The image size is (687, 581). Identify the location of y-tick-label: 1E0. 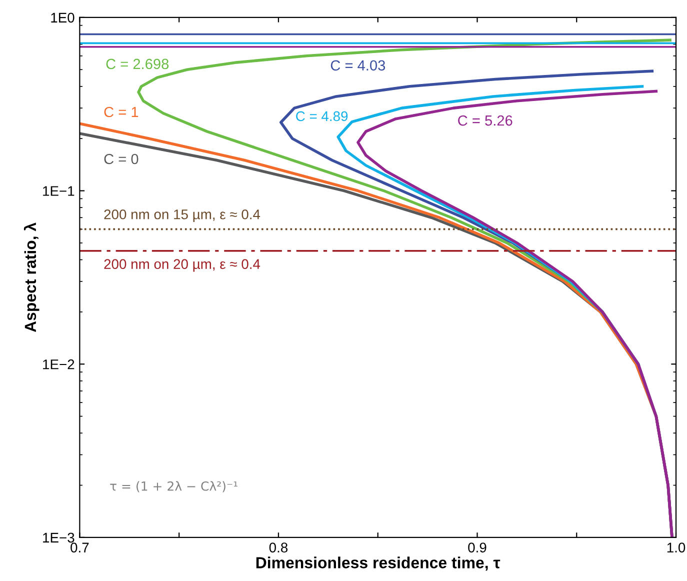
(62, 17).